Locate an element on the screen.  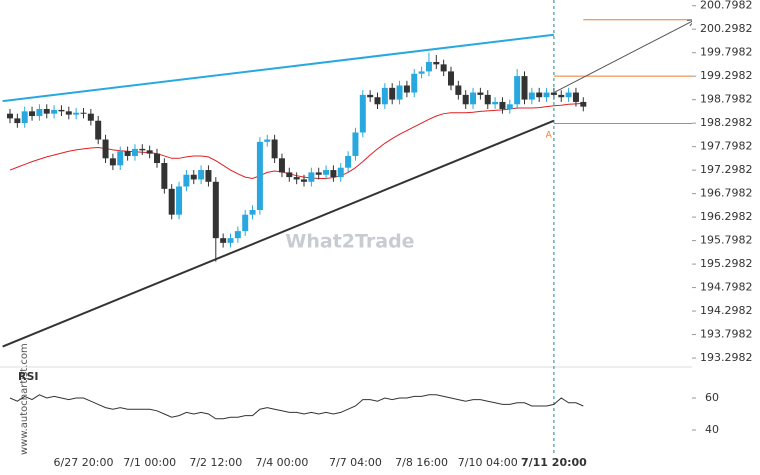
moving-average is located at coordinates (296, 141).